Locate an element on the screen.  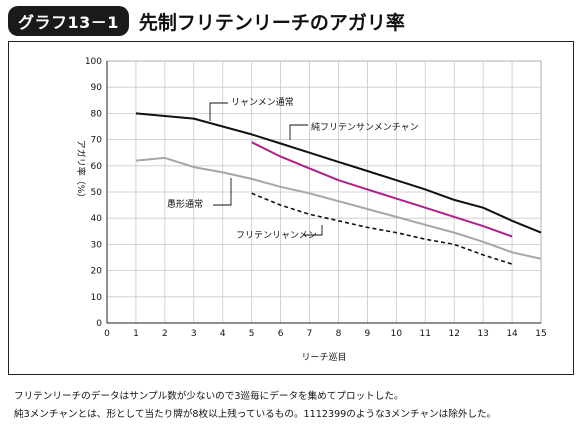
x-tick-label: 13 is located at coordinates (482, 334).